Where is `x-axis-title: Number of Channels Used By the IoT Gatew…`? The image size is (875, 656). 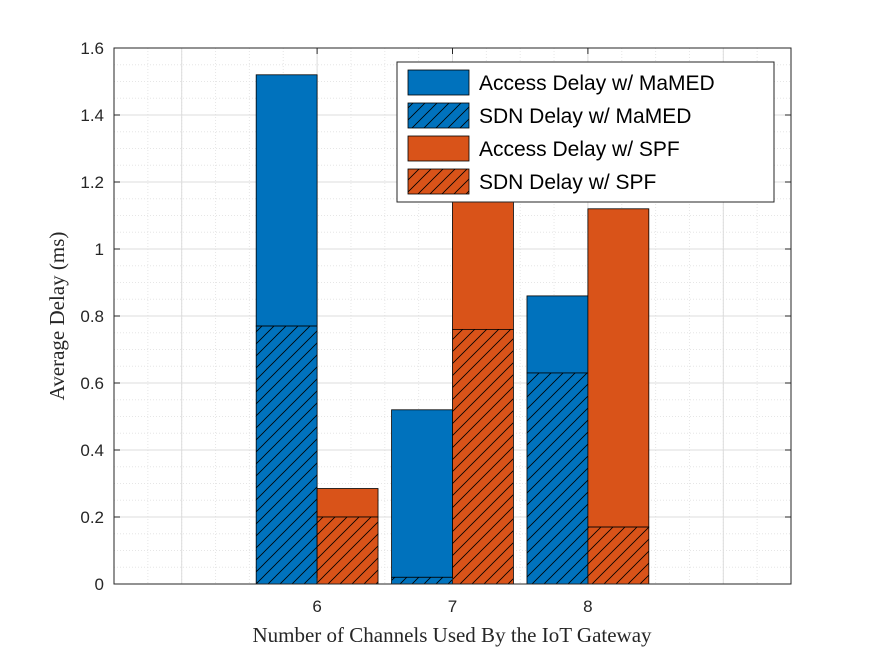 x-axis-title: Number of Channels Used By the IoT Gatew… is located at coordinates (452, 635).